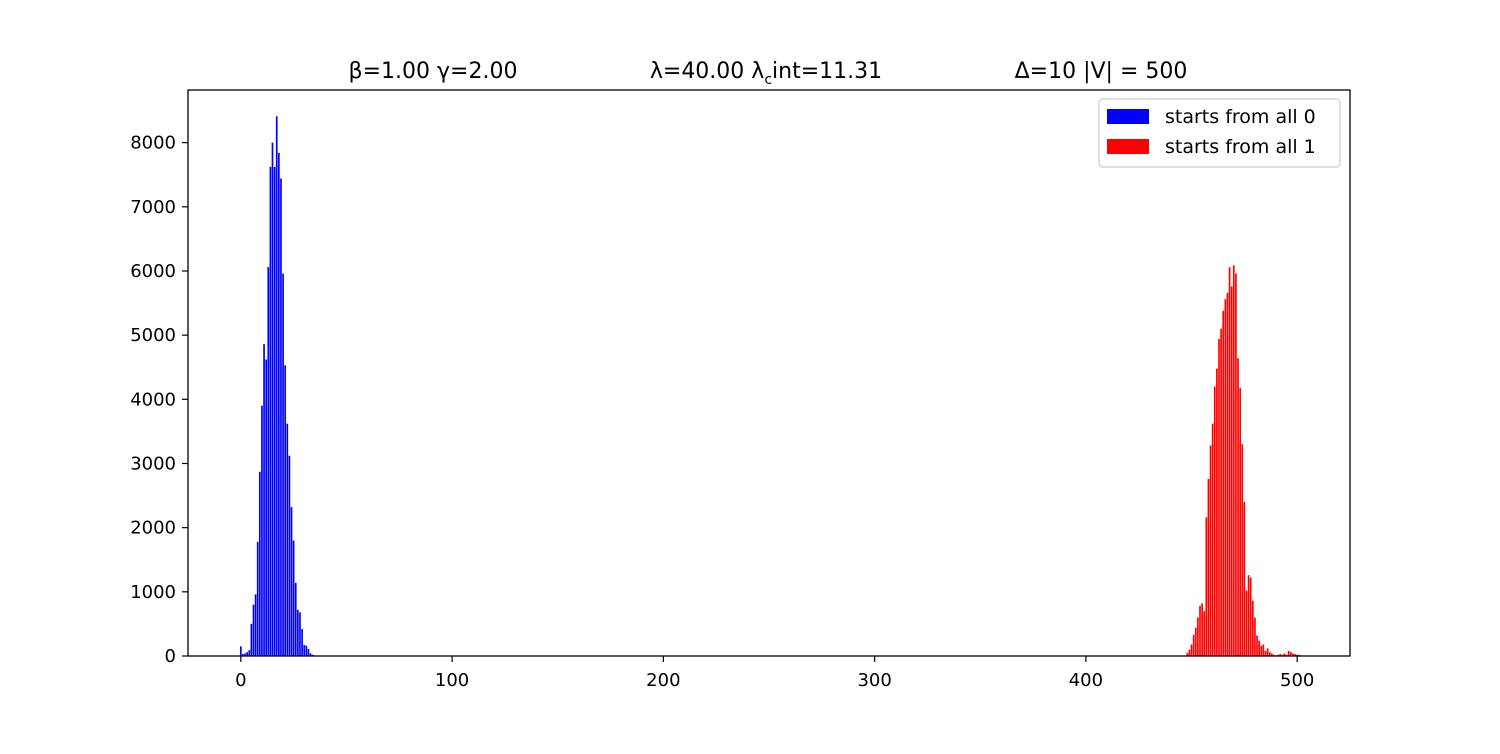 This screenshot has width=1500, height=754. Describe the element at coordinates (153, 463) in the screenshot. I see `y-tick-label: 3000` at that location.